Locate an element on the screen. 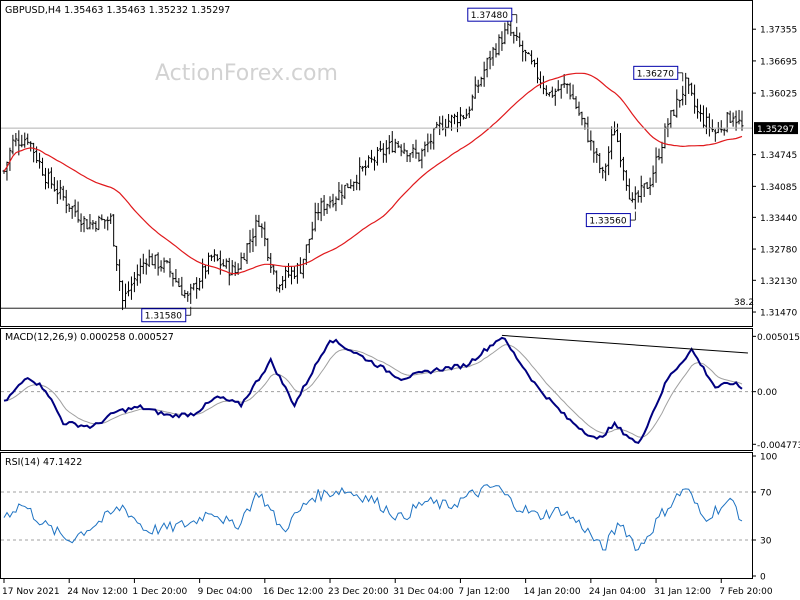 Image resolution: width=800 pixels, height=600 pixels. price-axis-label: 1.36695 is located at coordinates (778, 62).